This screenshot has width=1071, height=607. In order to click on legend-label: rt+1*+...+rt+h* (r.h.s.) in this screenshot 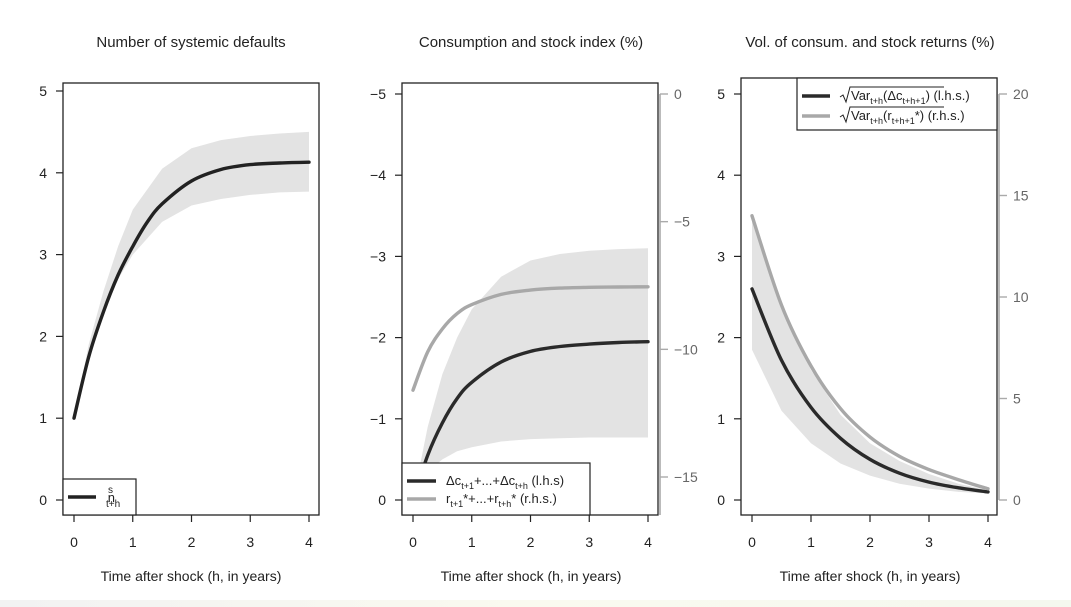, I will do `click(501, 500)`.